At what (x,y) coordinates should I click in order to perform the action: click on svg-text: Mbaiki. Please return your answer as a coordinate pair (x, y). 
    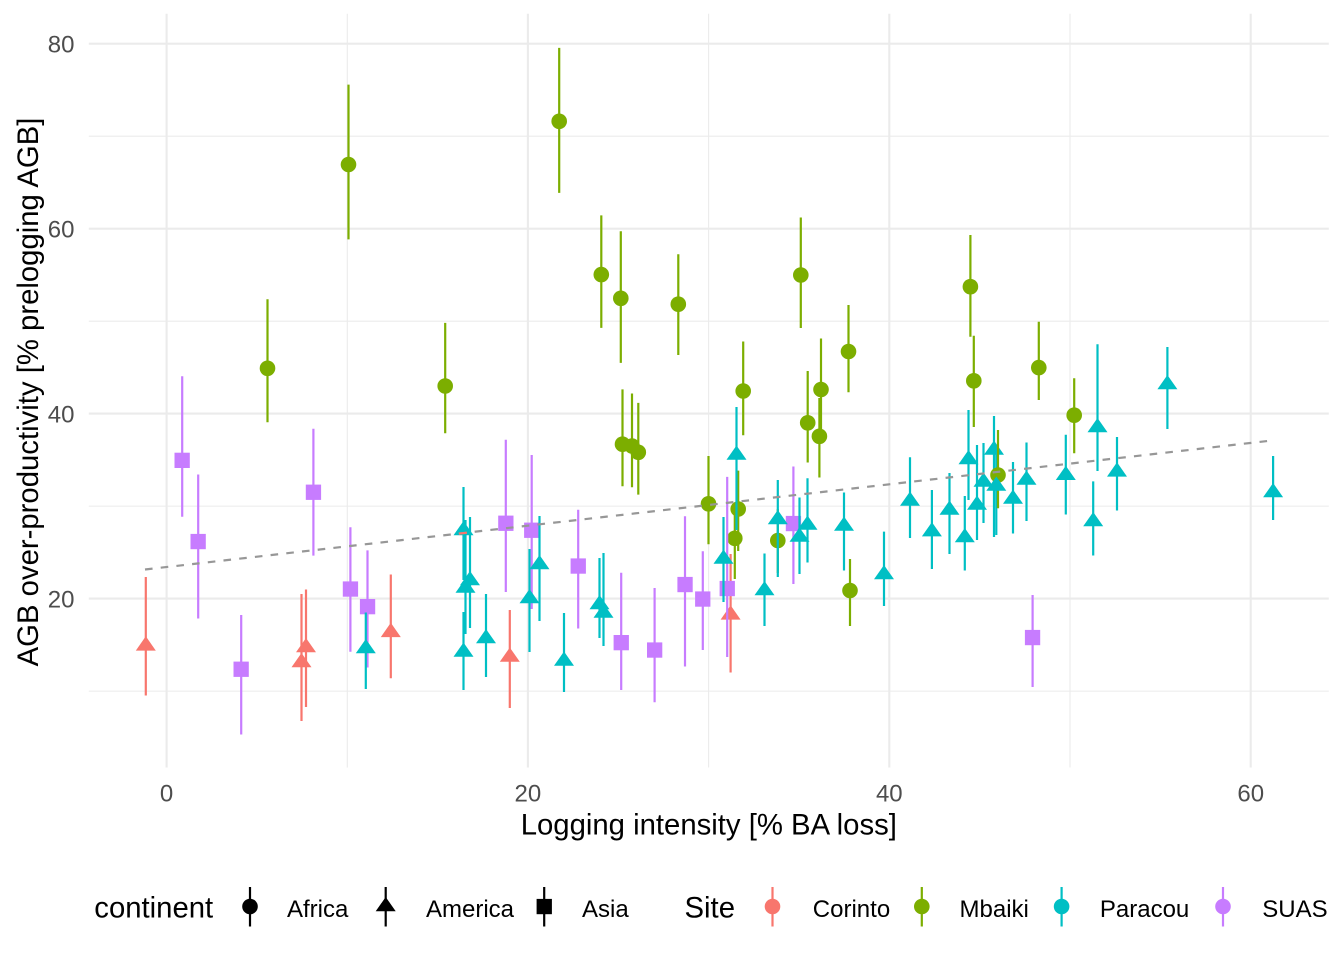
    Looking at the image, I should click on (994, 909).